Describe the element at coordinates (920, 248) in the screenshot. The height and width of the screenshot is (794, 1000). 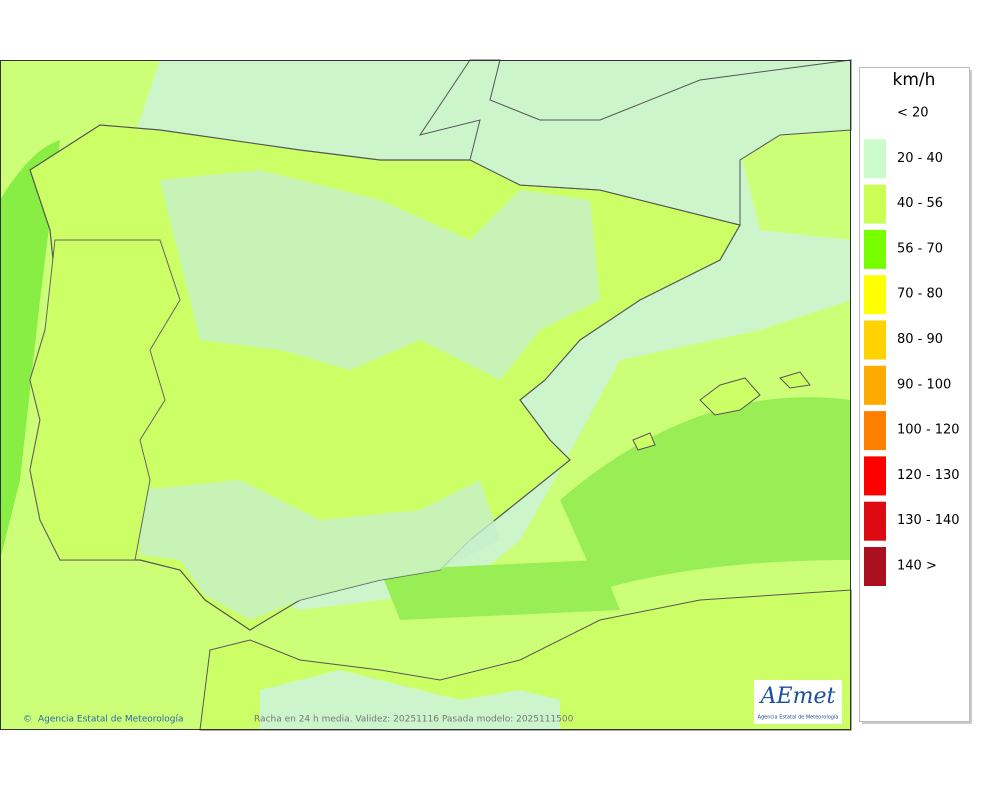
I see `legend-label: 56 - 70` at that location.